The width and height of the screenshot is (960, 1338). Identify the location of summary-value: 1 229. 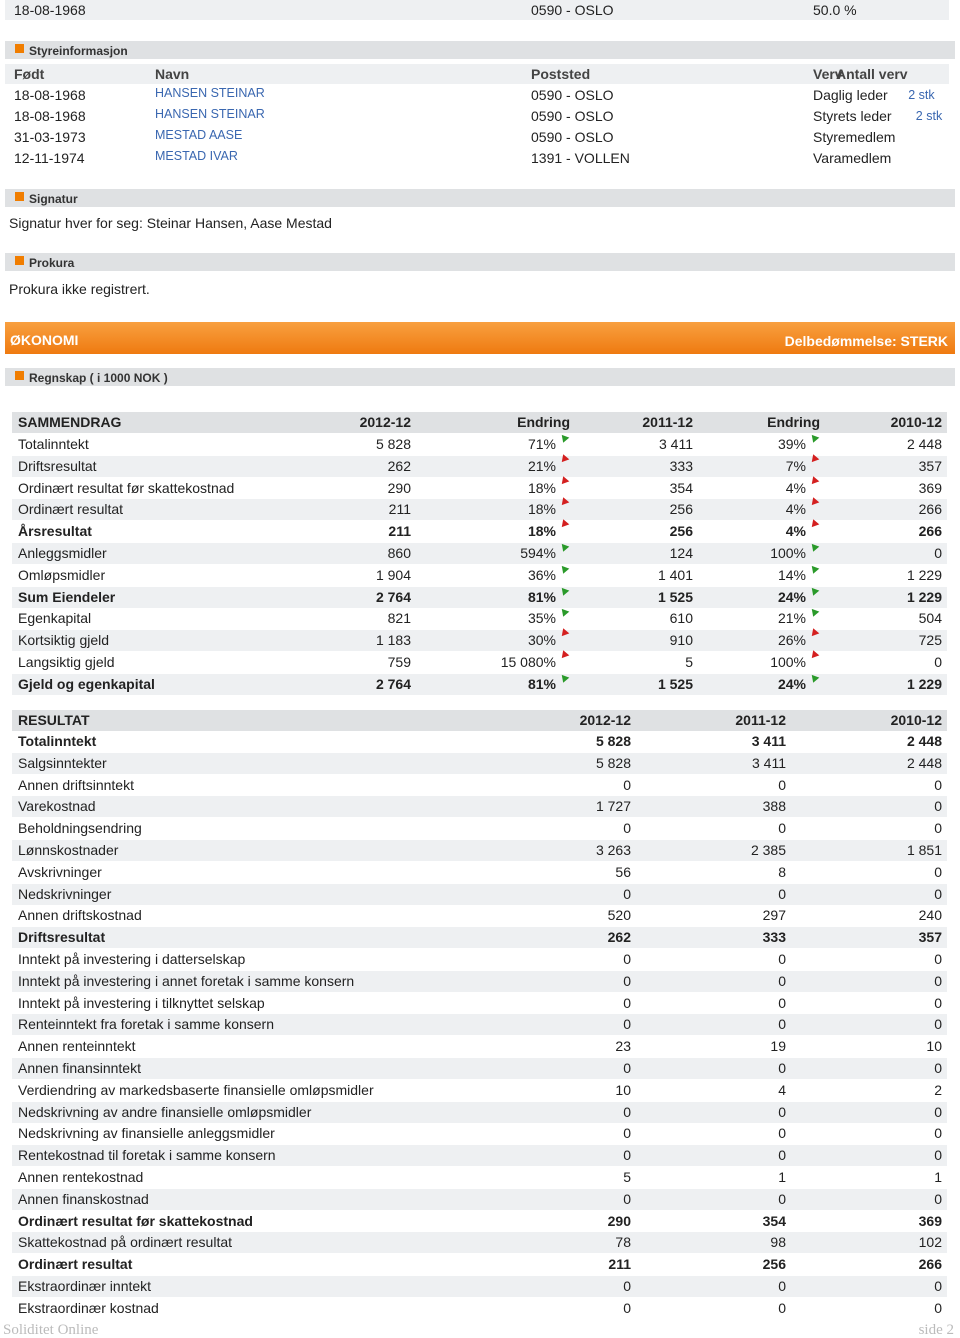
(924, 683).